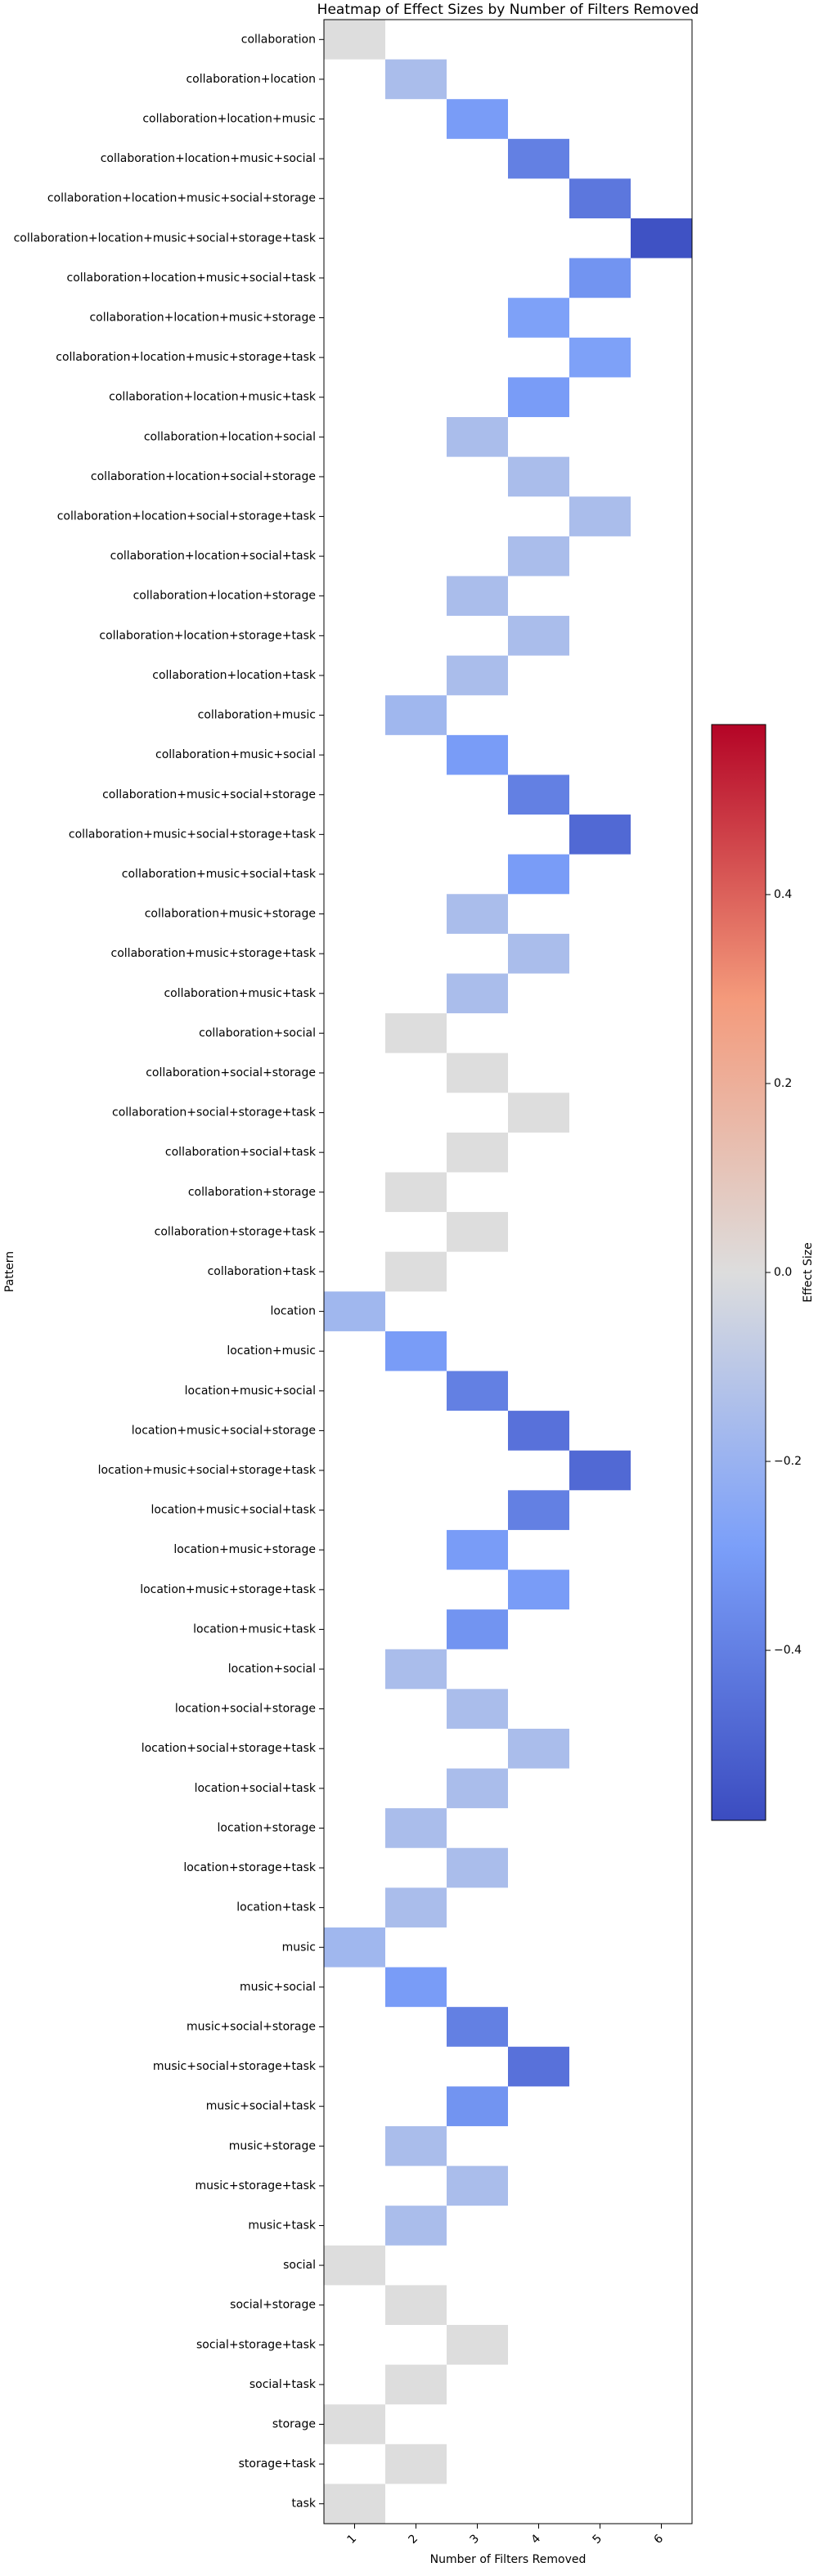 The image size is (818, 2576). Describe the element at coordinates (659, 2539) in the screenshot. I see `x-tick-label: 6` at that location.